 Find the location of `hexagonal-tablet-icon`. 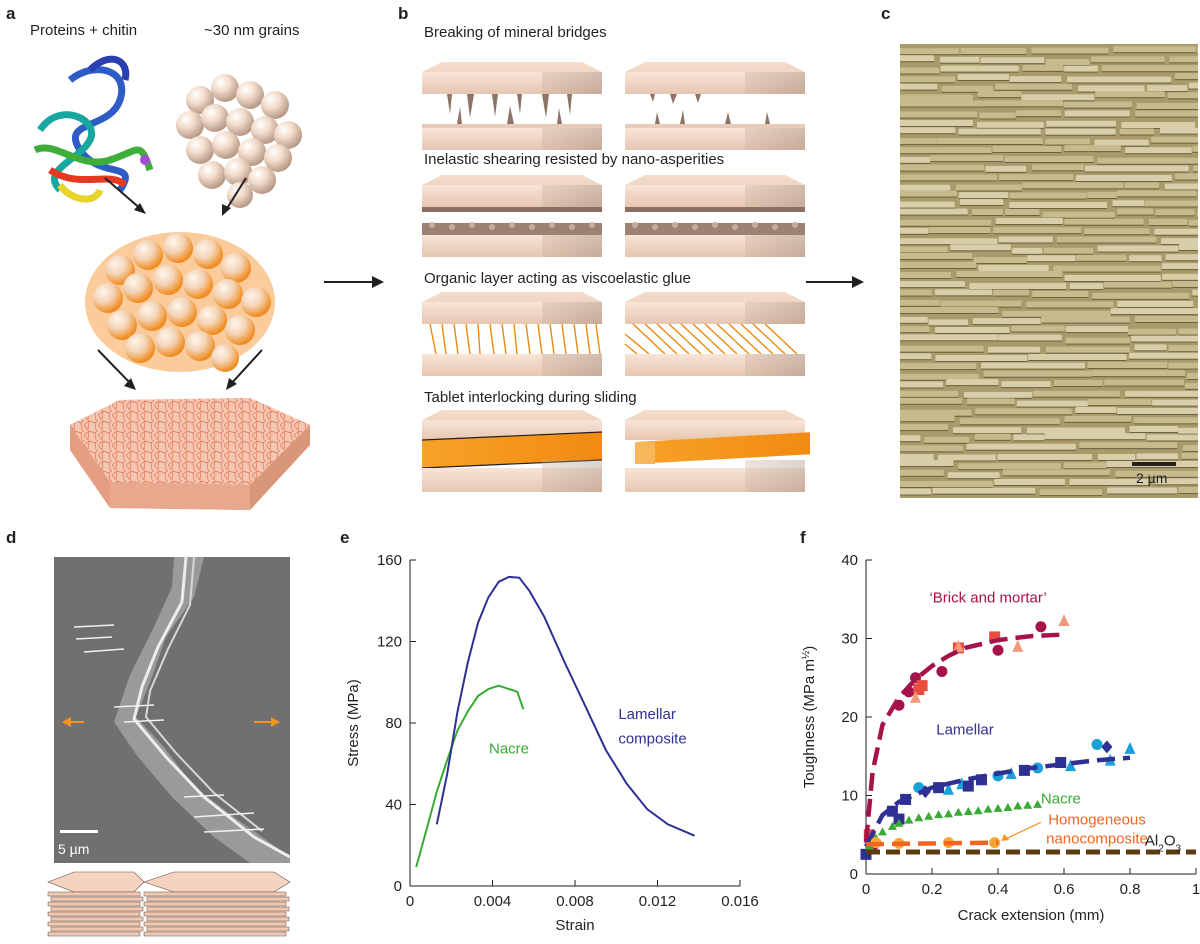

hexagonal-tablet-icon is located at coordinates (190, 454).